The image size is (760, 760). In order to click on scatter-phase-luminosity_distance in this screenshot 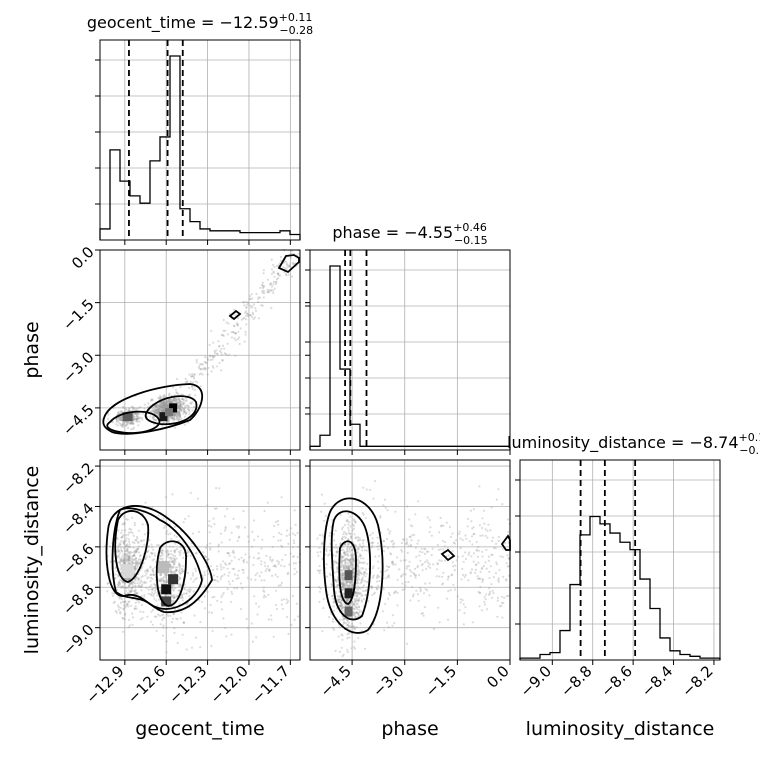, I will do `click(413, 569)`.